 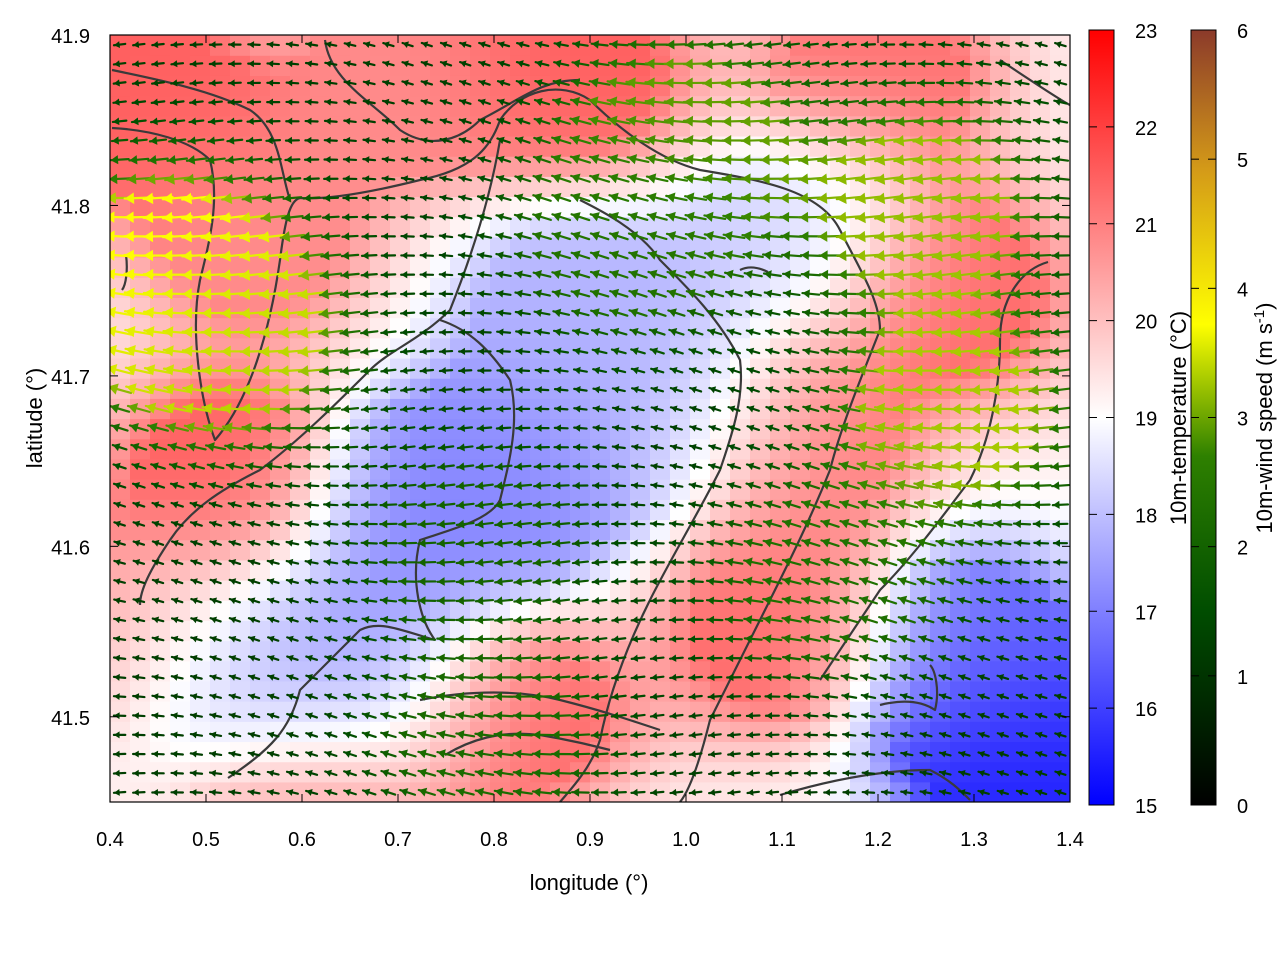 What do you see at coordinates (1242, 549) in the screenshot?
I see `colorbar-tick-label: 2` at bounding box center [1242, 549].